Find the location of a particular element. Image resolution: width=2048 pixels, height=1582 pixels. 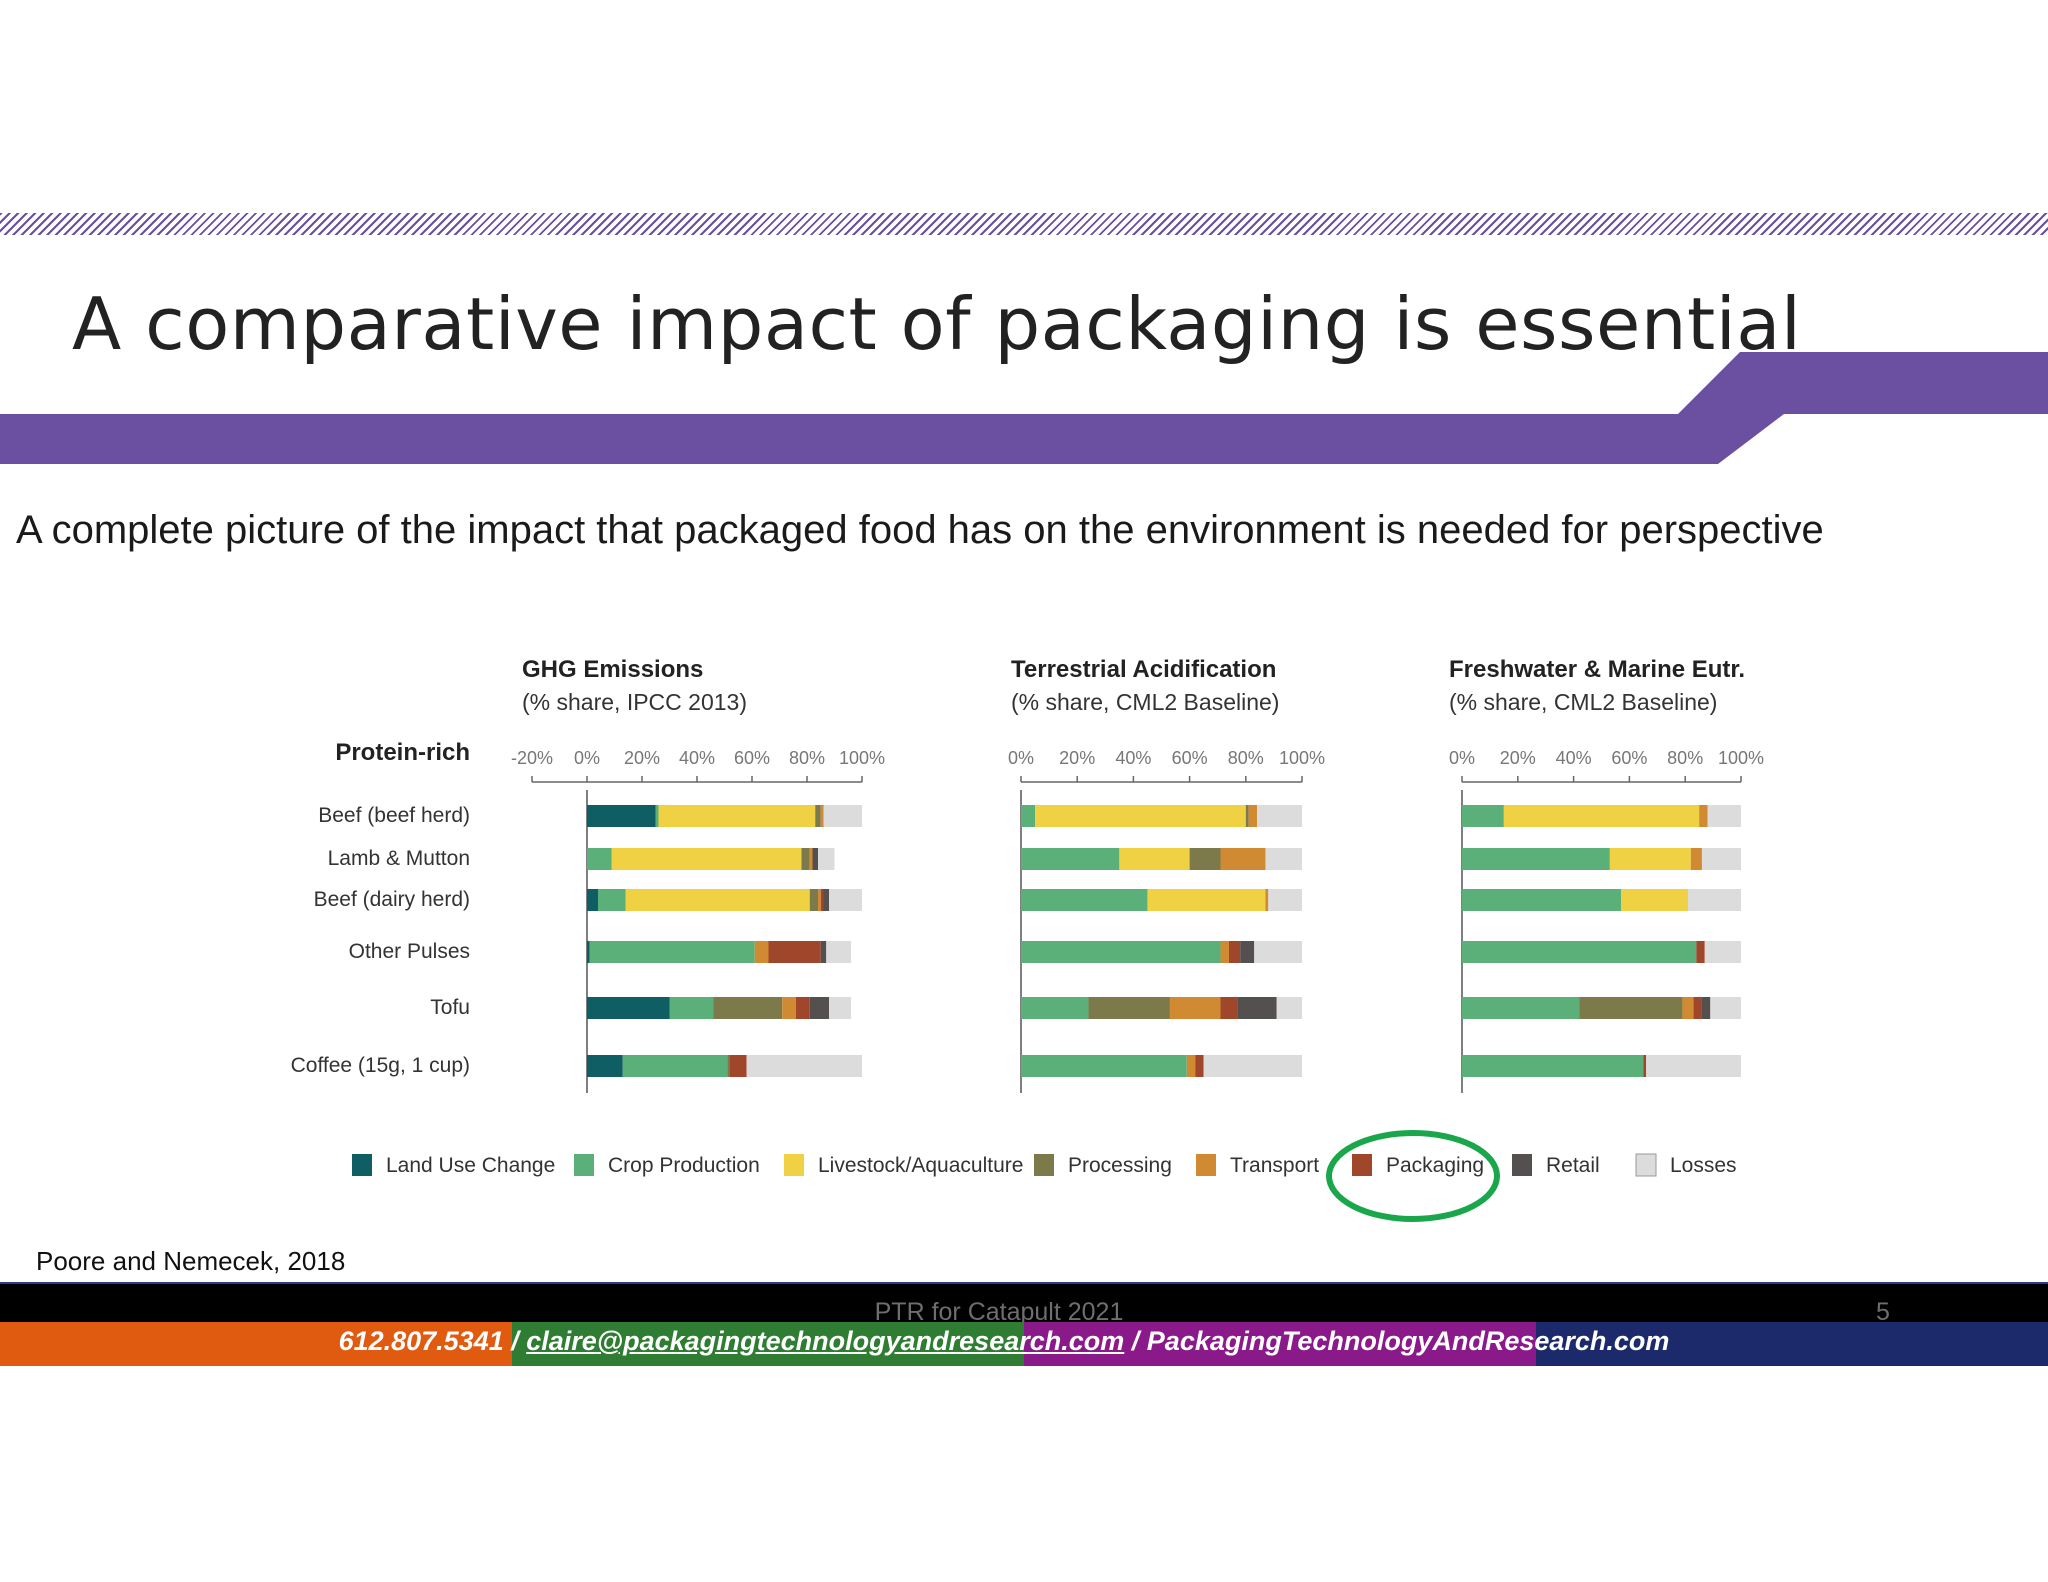

accent-band-lower is located at coordinates (892, 439).